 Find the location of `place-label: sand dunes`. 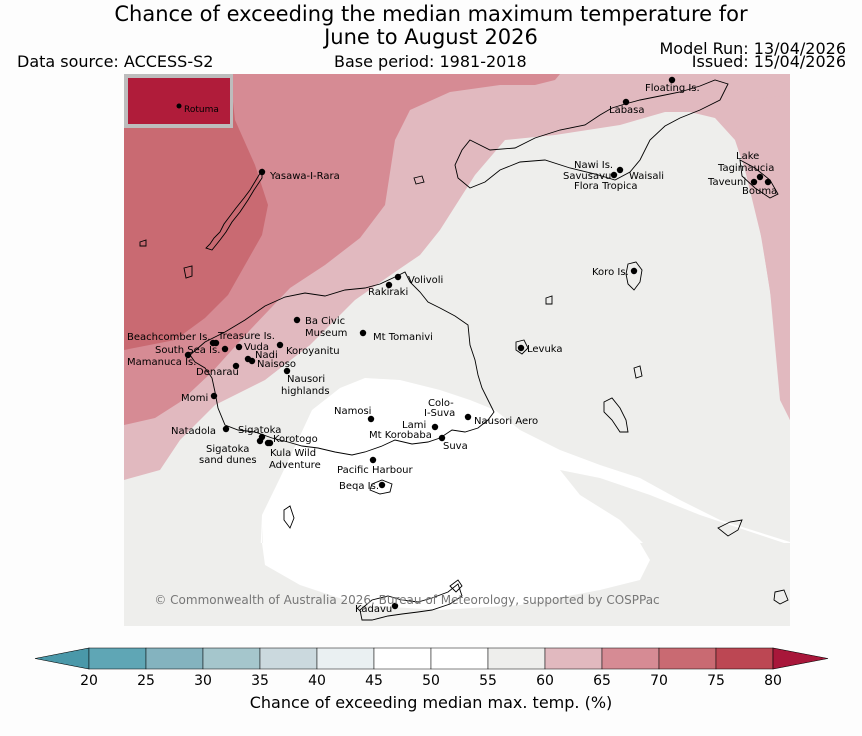

place-label: sand dunes is located at coordinates (228, 460).